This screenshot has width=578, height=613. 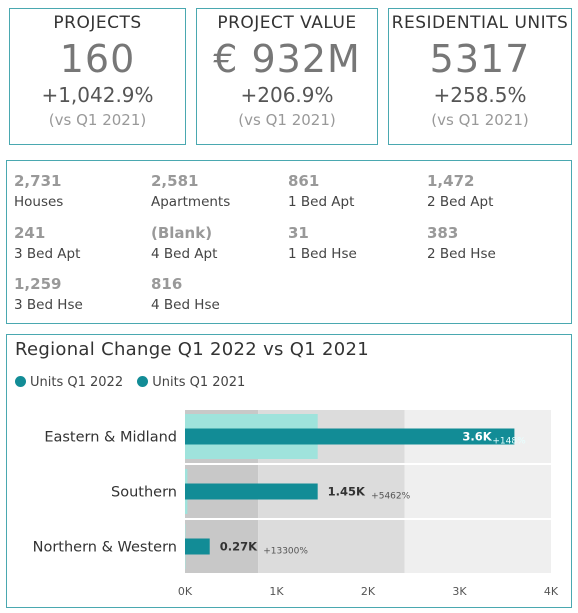 What do you see at coordinates (38, 191) in the screenshot?
I see `breakdown-item-houses: 2,731 Houses` at bounding box center [38, 191].